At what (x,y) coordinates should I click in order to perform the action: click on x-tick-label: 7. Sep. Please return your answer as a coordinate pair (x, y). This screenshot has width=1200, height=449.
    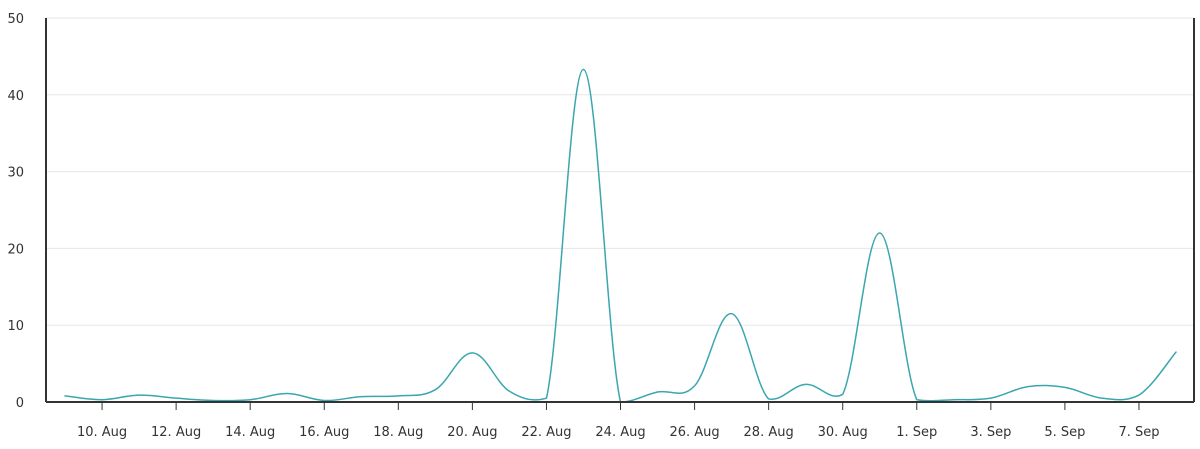
    Looking at the image, I should click on (1138, 432).